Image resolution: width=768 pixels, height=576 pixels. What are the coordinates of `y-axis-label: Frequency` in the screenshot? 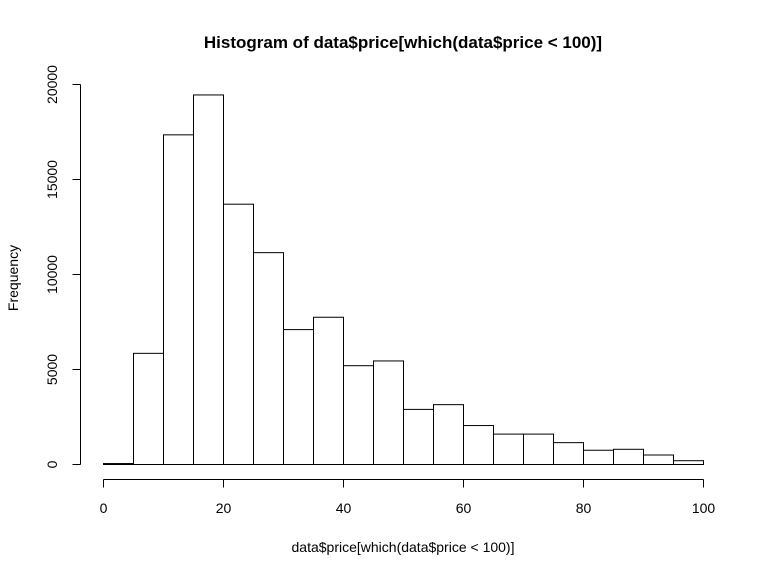 It's located at (13, 278).